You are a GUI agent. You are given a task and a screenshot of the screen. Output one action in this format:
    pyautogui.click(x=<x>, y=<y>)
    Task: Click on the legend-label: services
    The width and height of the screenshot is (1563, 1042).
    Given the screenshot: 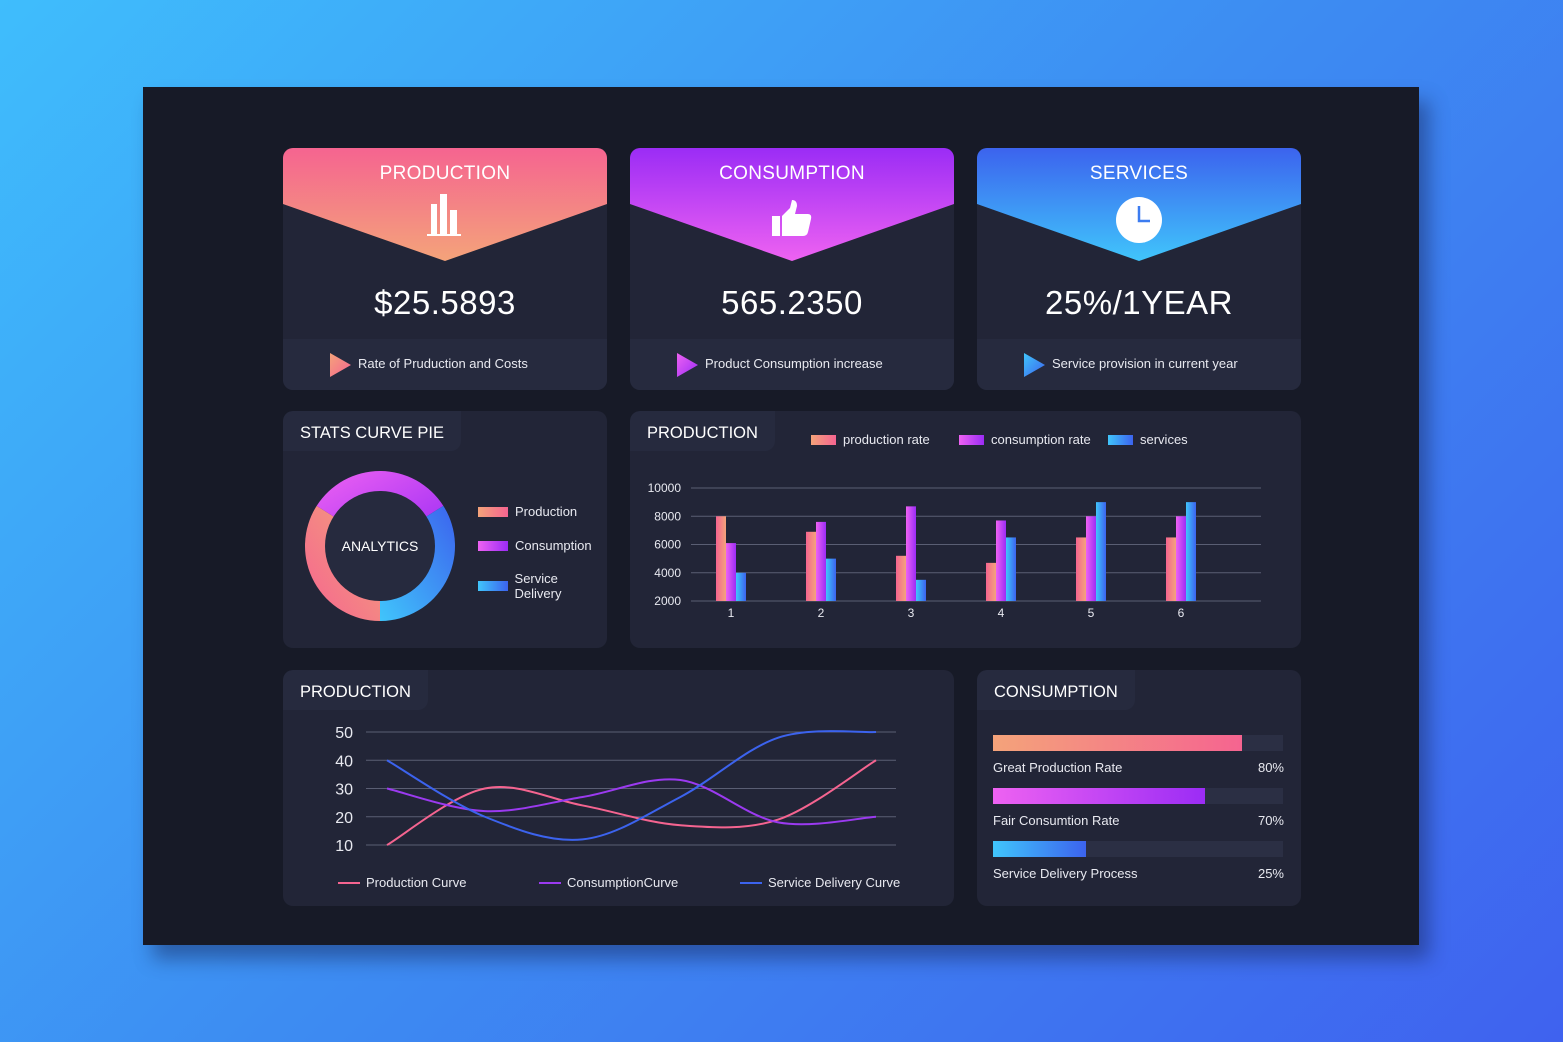 What is the action you would take?
    pyautogui.click(x=1164, y=439)
    